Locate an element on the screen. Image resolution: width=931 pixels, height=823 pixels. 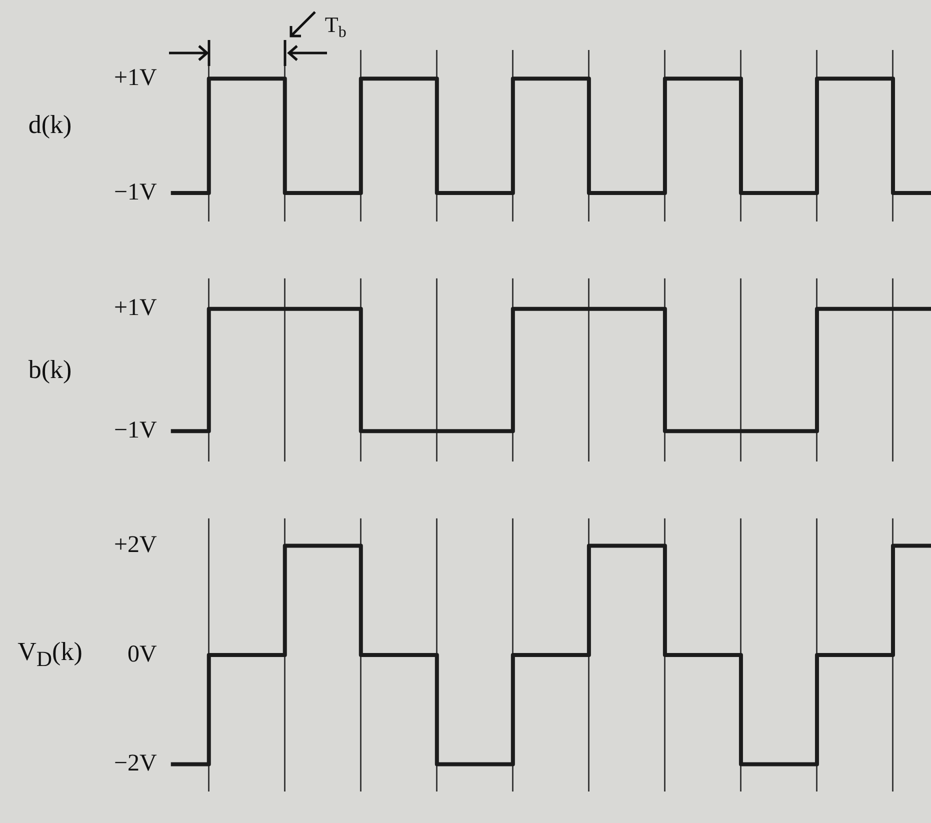
y-tick-label: −2V is located at coordinates (136, 763).